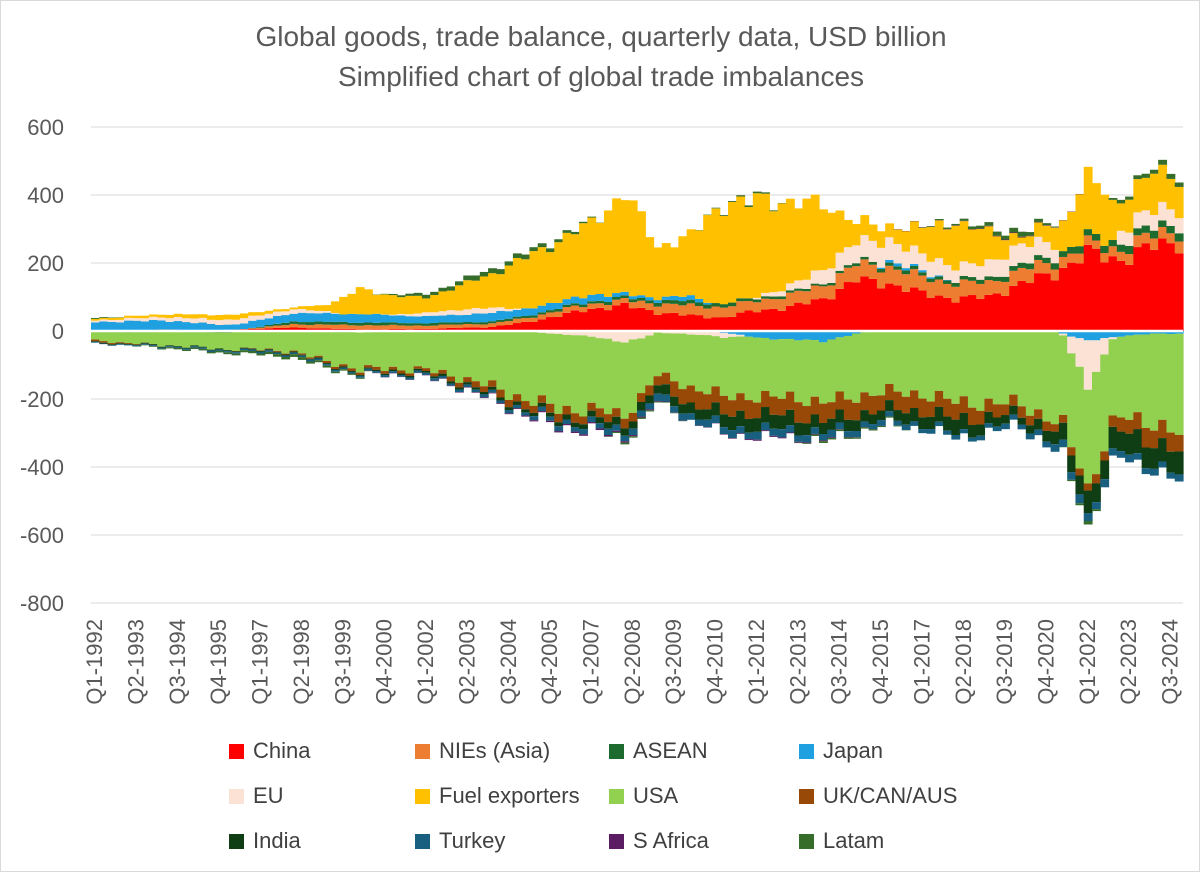  I want to click on legend-swatch-usa, so click(616, 796).